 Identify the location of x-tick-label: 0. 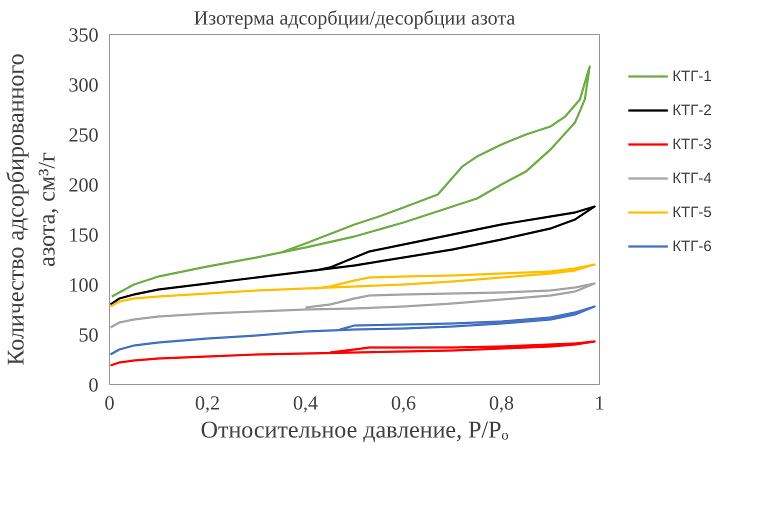
(109, 403).